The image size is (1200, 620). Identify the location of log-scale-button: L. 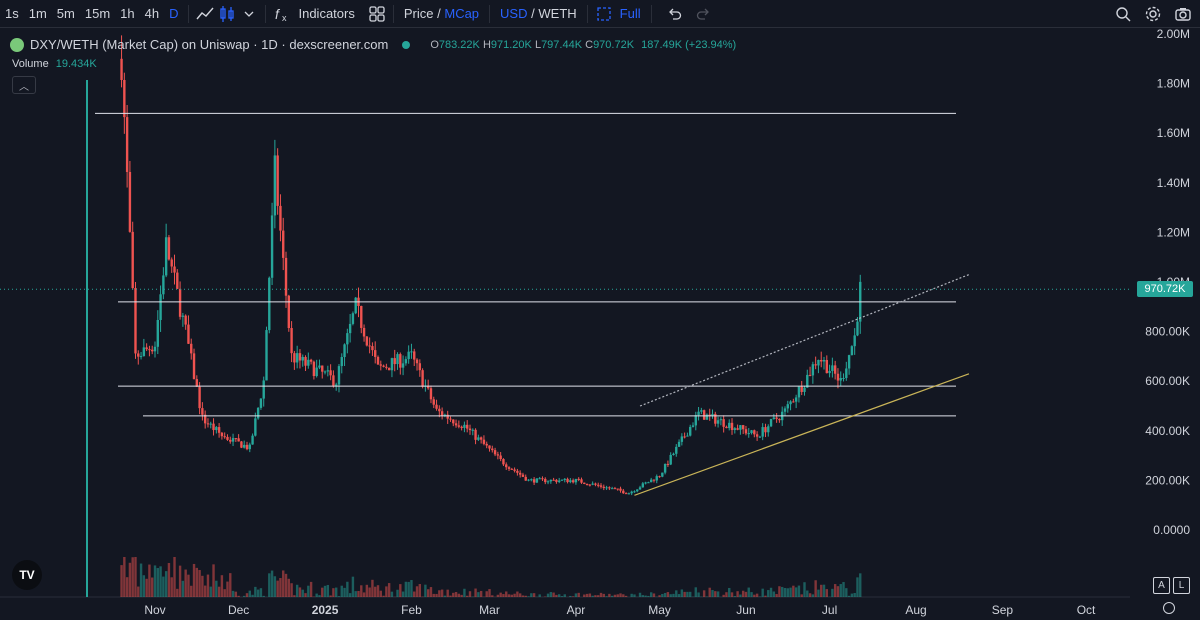
(1181, 585).